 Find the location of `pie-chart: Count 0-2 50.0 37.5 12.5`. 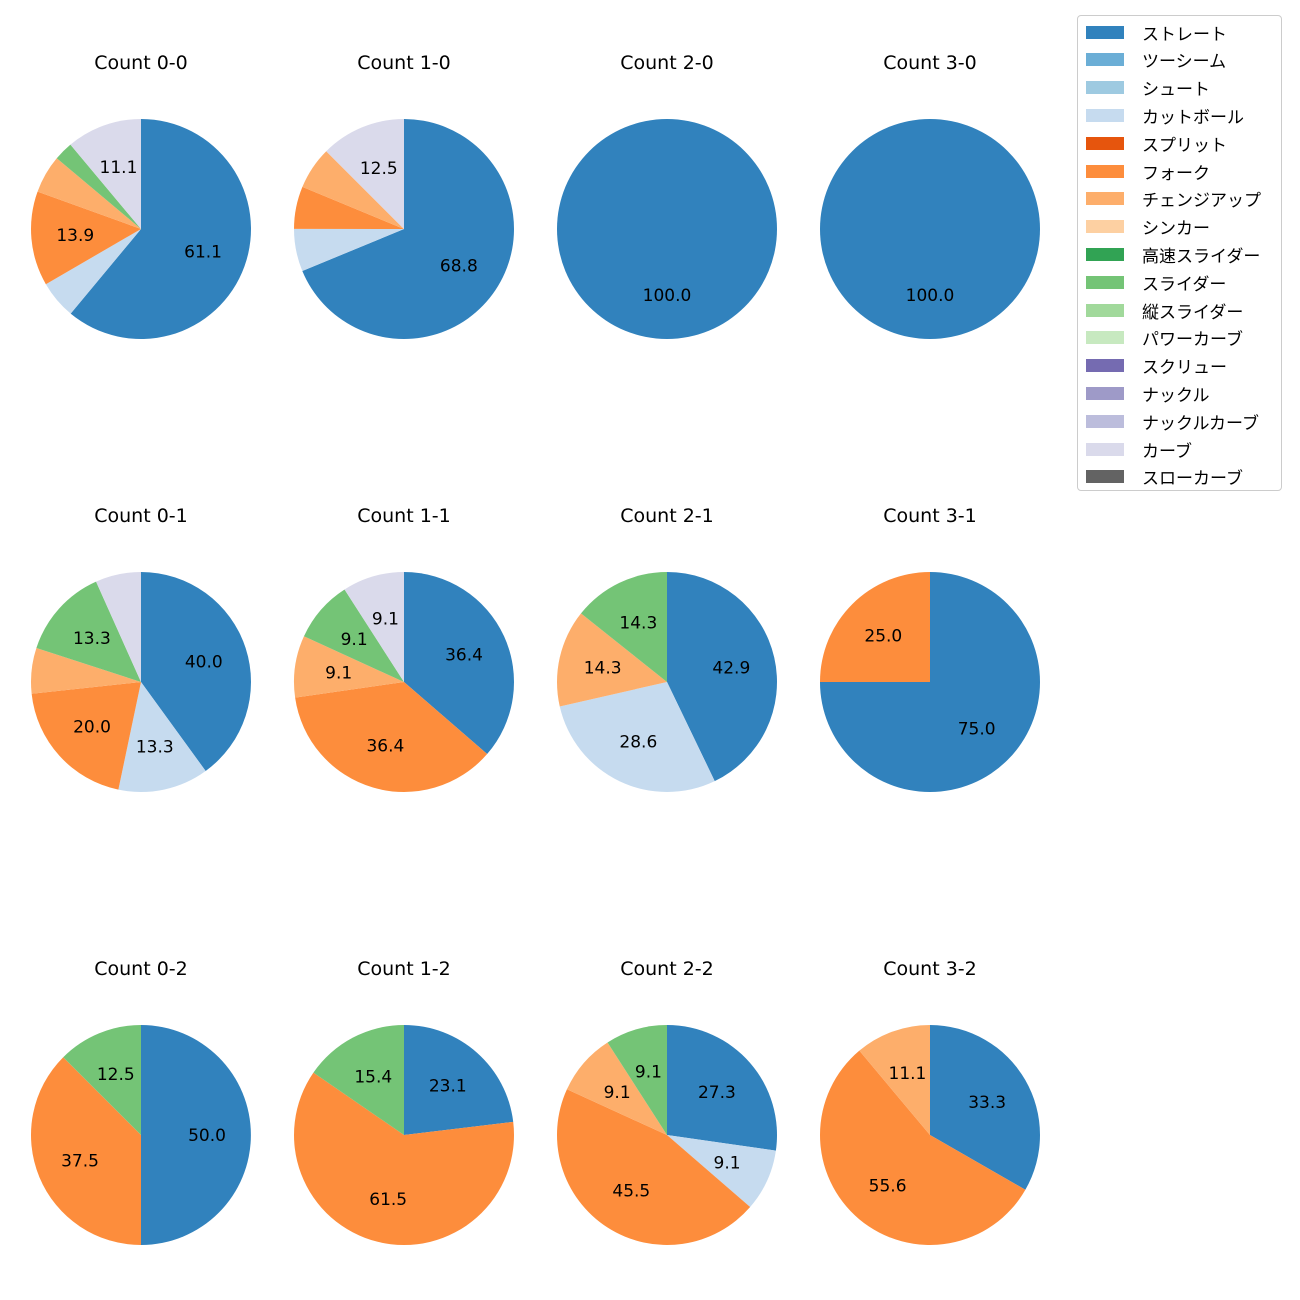

pie-chart: Count 0-2 50.0 37.5 12.5 is located at coordinates (141, 1101).